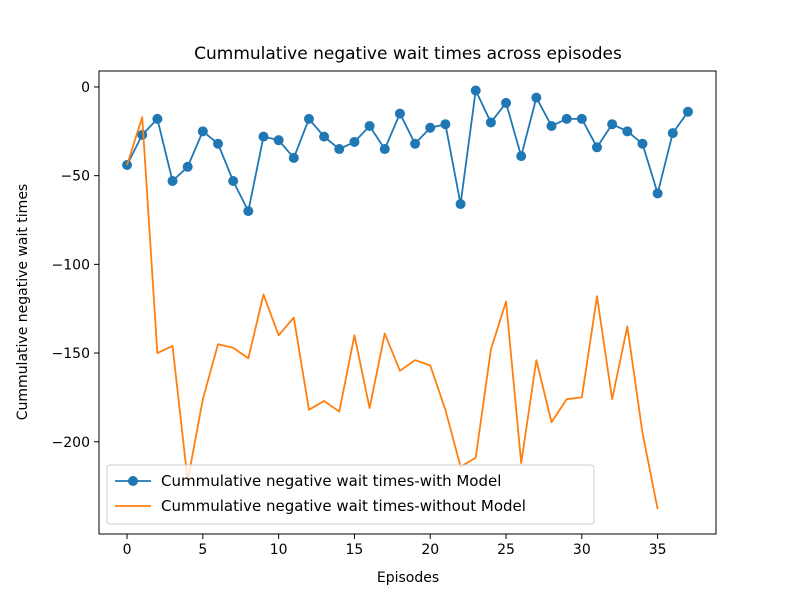 This screenshot has width=796, height=592. I want to click on series-line-with-model, so click(407, 151).